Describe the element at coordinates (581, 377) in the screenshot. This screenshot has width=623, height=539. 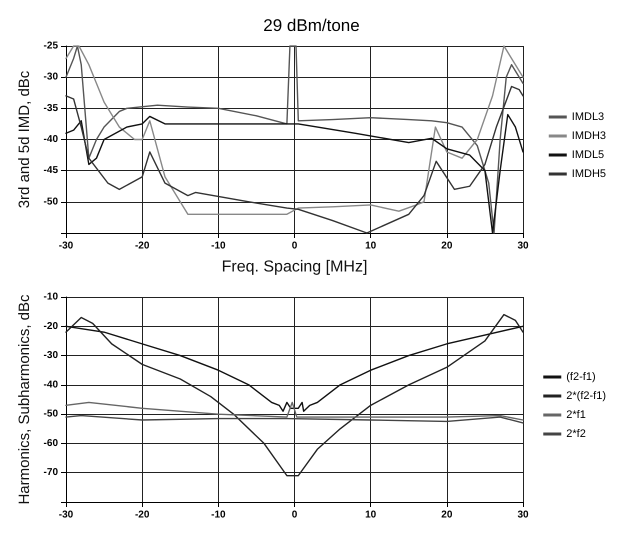
I see `legend-label: (f2-f1)` at that location.